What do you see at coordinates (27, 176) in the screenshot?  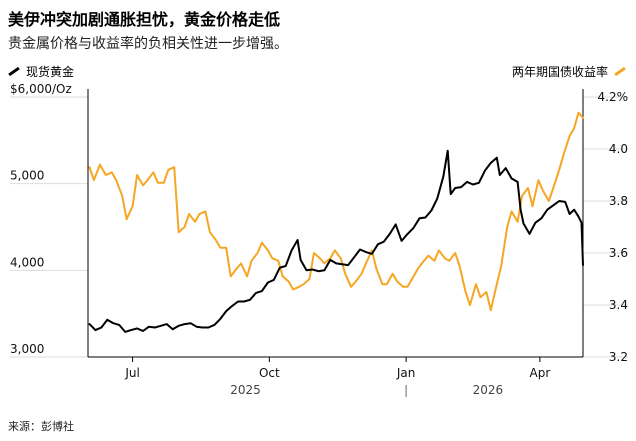 I see `left-tick-label: 5,000` at bounding box center [27, 176].